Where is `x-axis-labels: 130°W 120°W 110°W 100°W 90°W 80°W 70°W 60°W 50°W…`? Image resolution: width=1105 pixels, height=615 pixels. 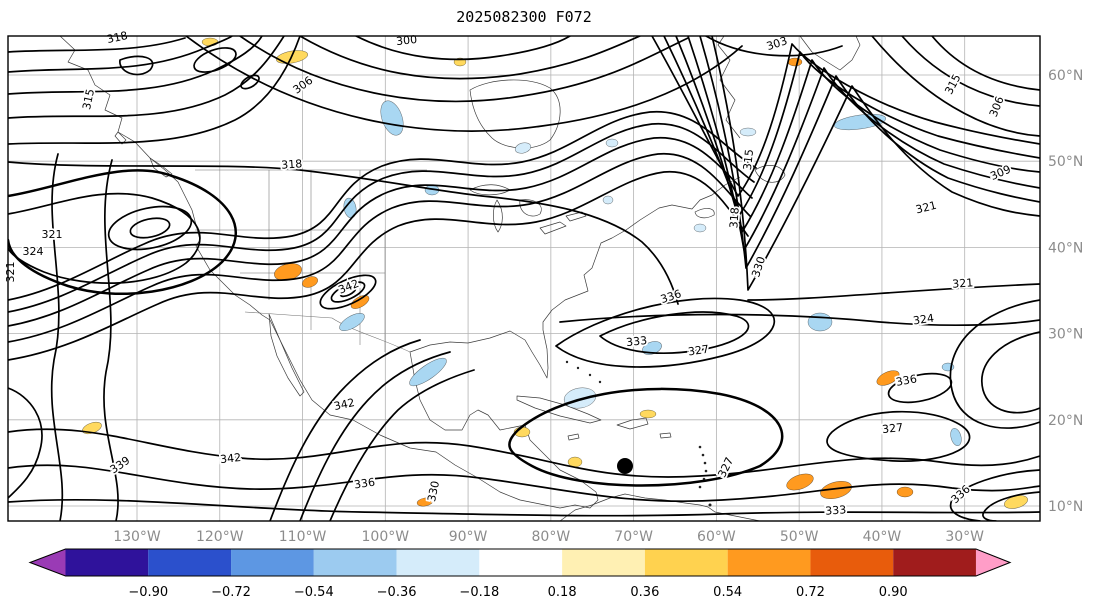
x-axis-labels: 130°W 120°W 110°W 100°W 90°W 80°W 70°W 60°W 50°W… is located at coordinates (548, 537).